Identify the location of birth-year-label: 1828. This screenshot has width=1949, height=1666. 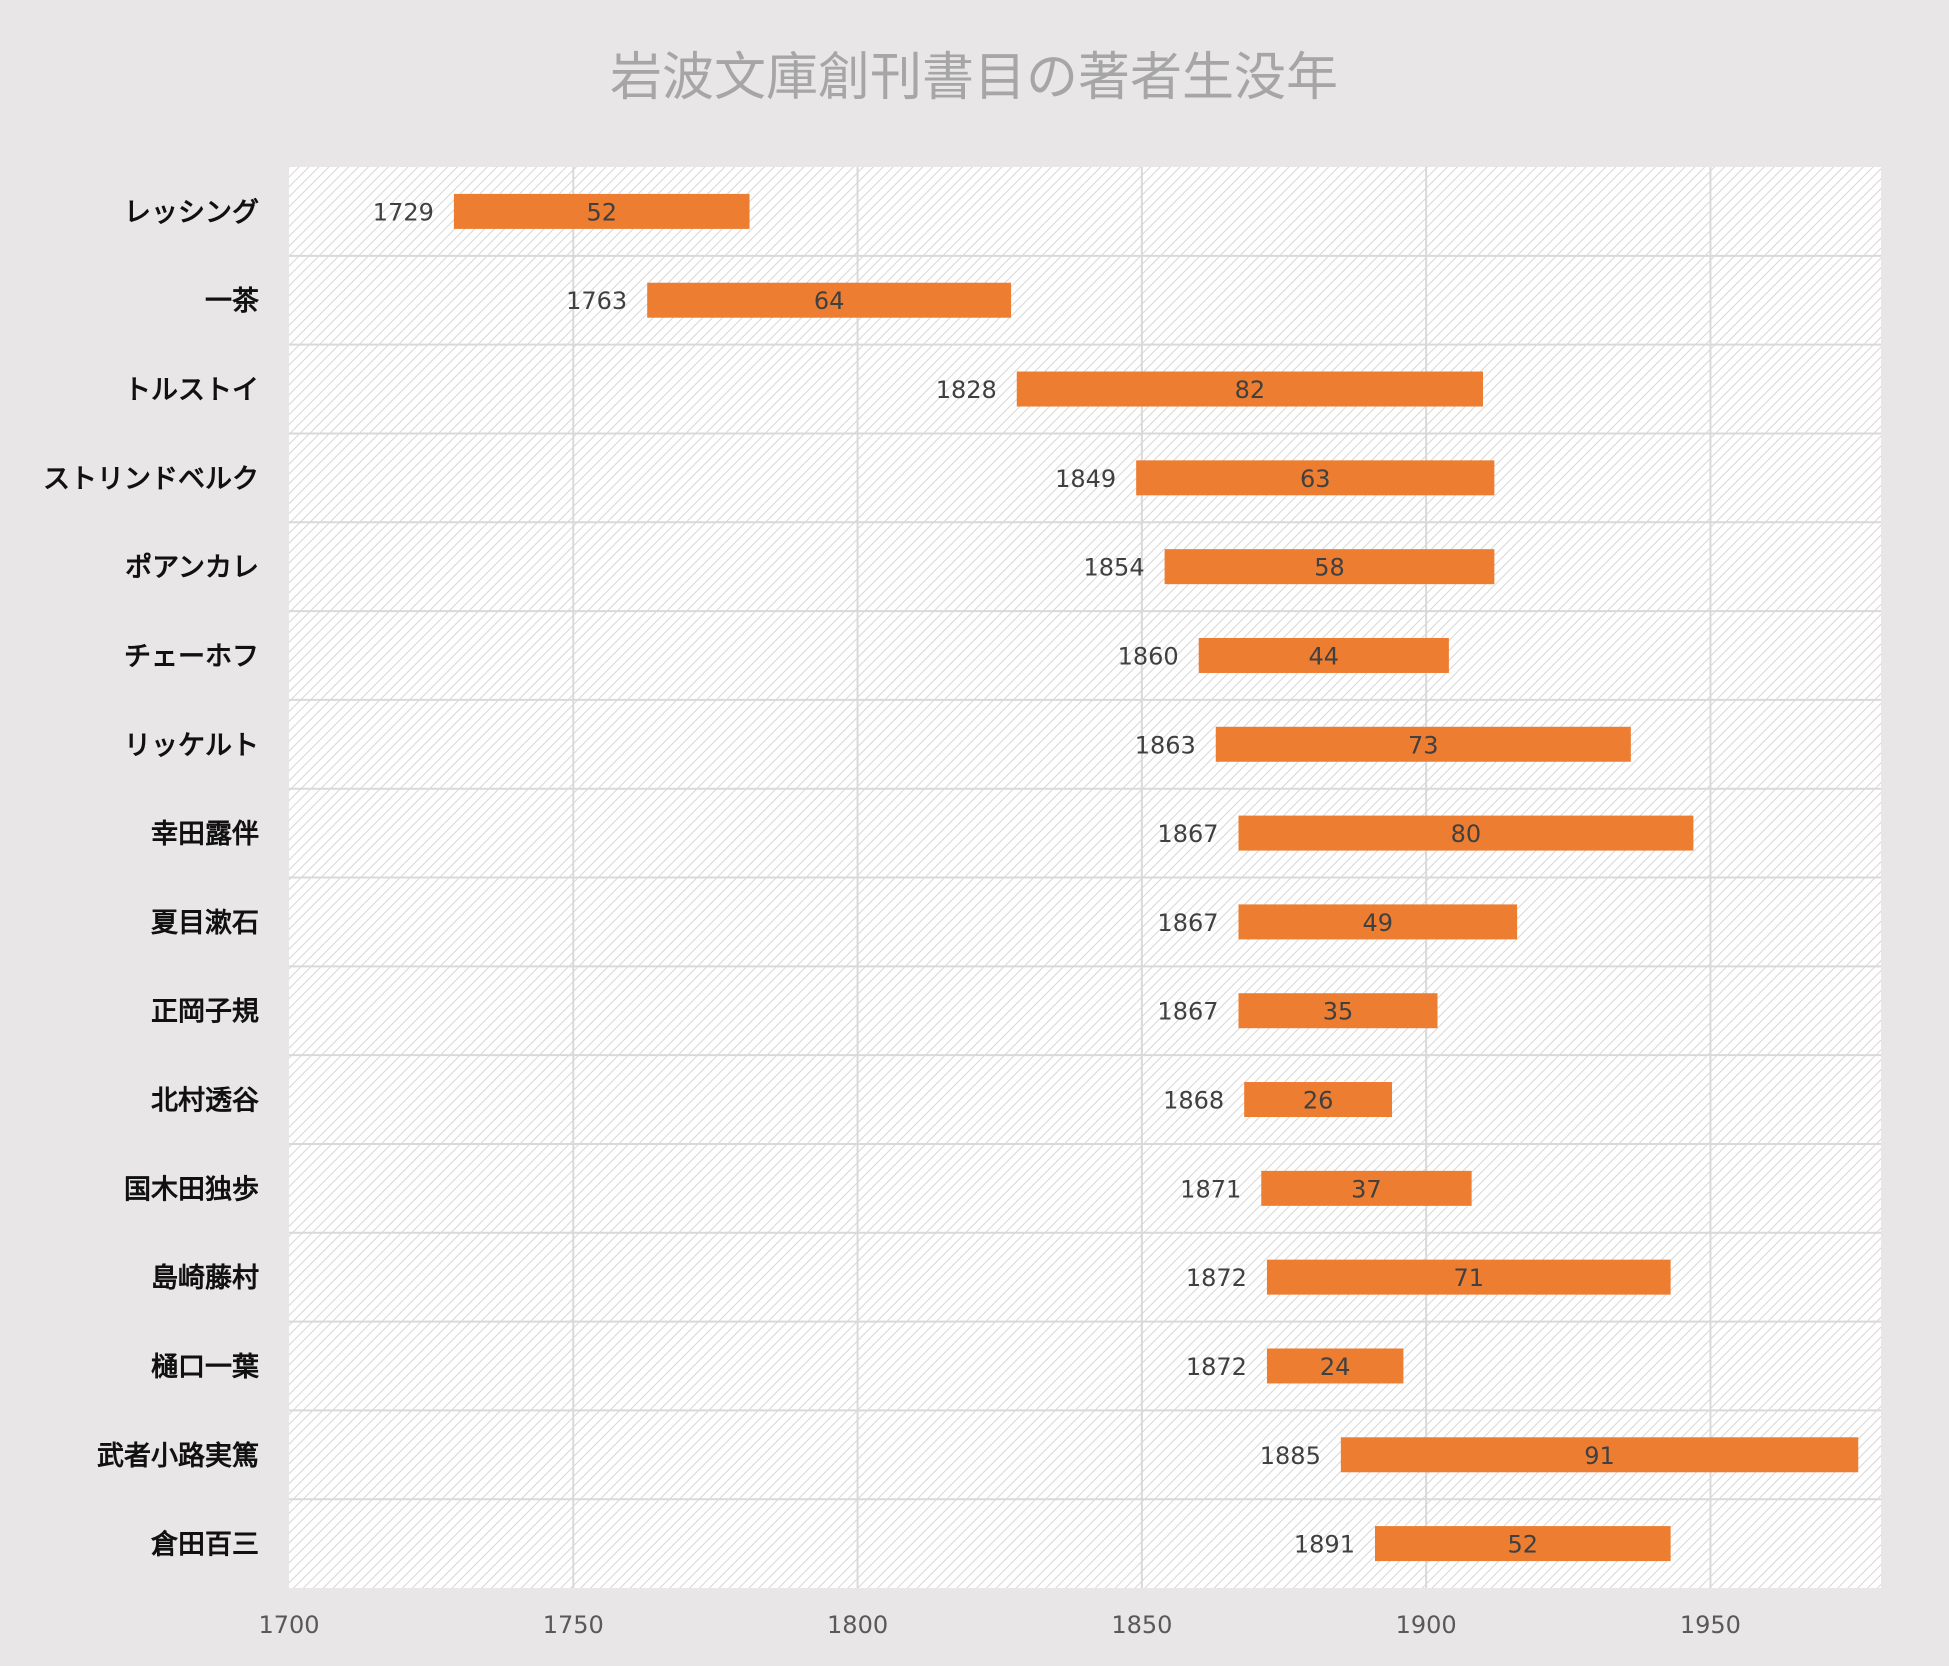
(966, 390).